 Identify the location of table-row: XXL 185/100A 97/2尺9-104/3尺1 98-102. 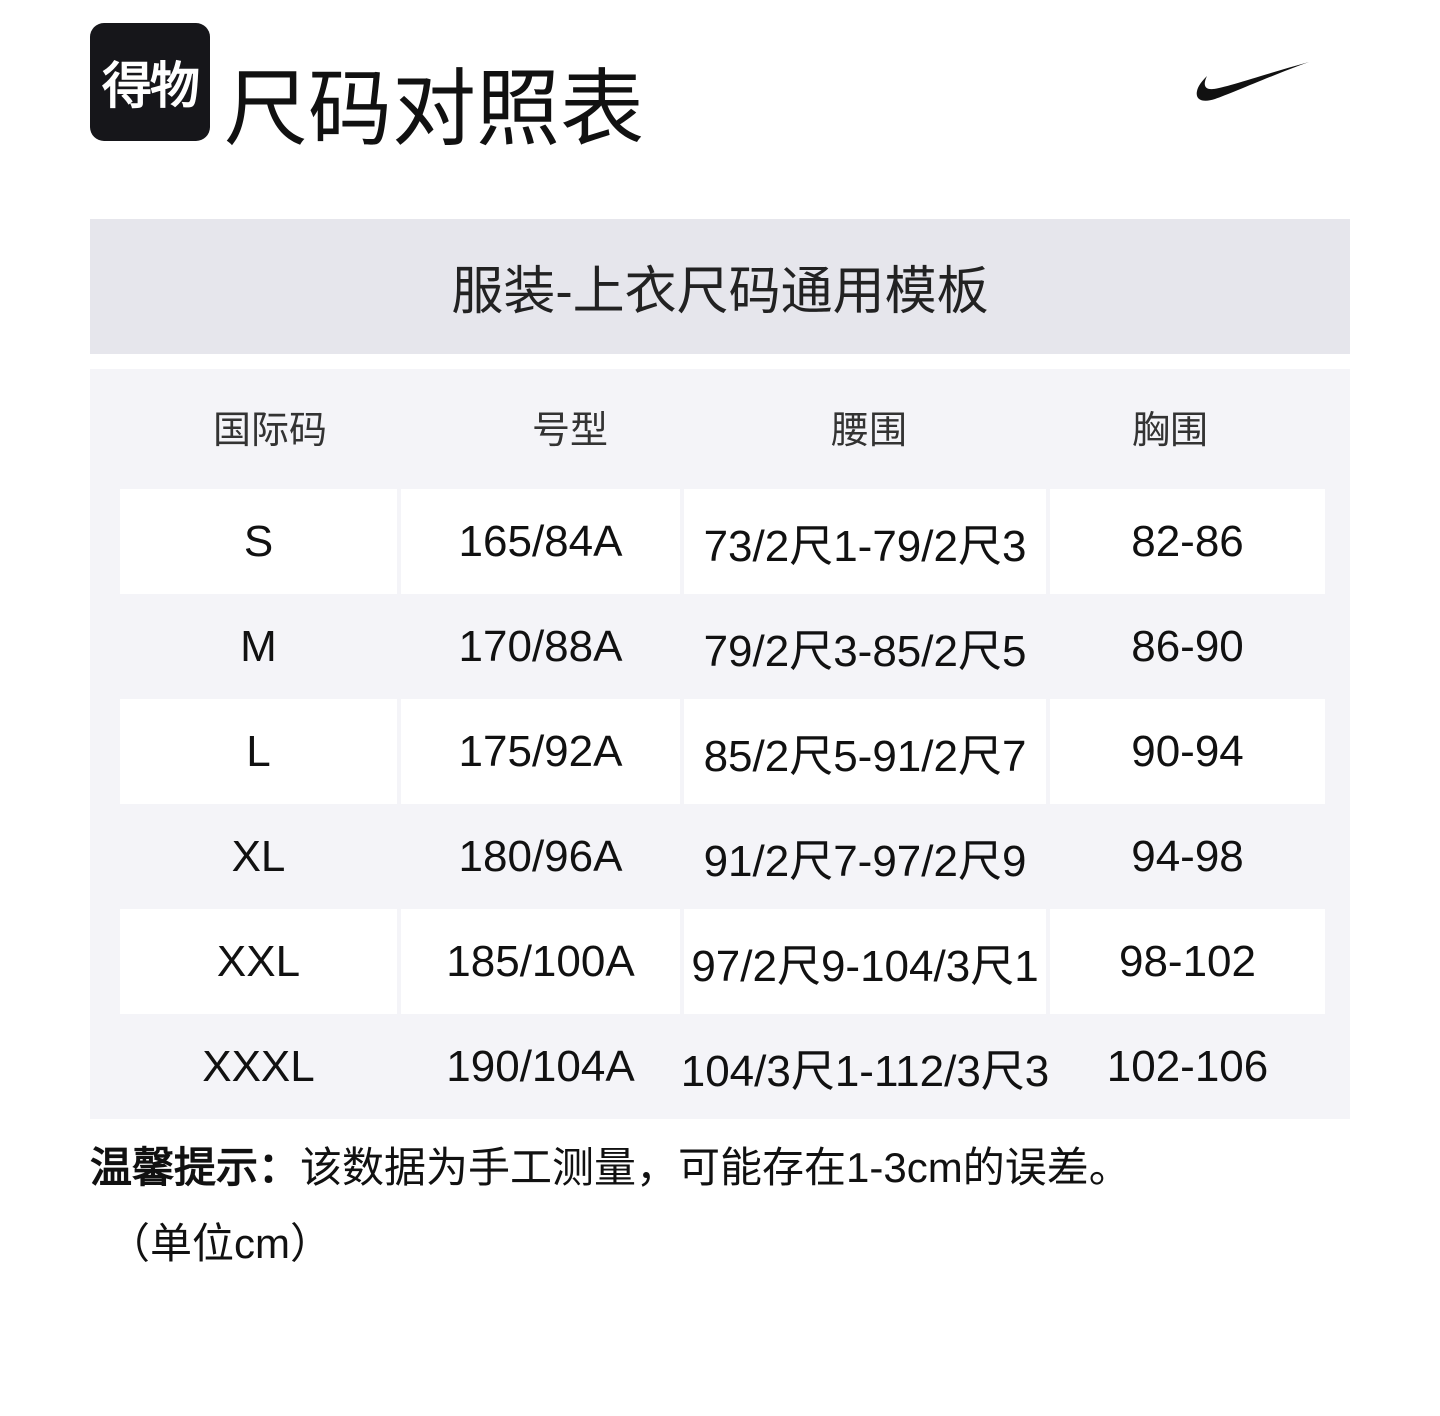
(722, 961).